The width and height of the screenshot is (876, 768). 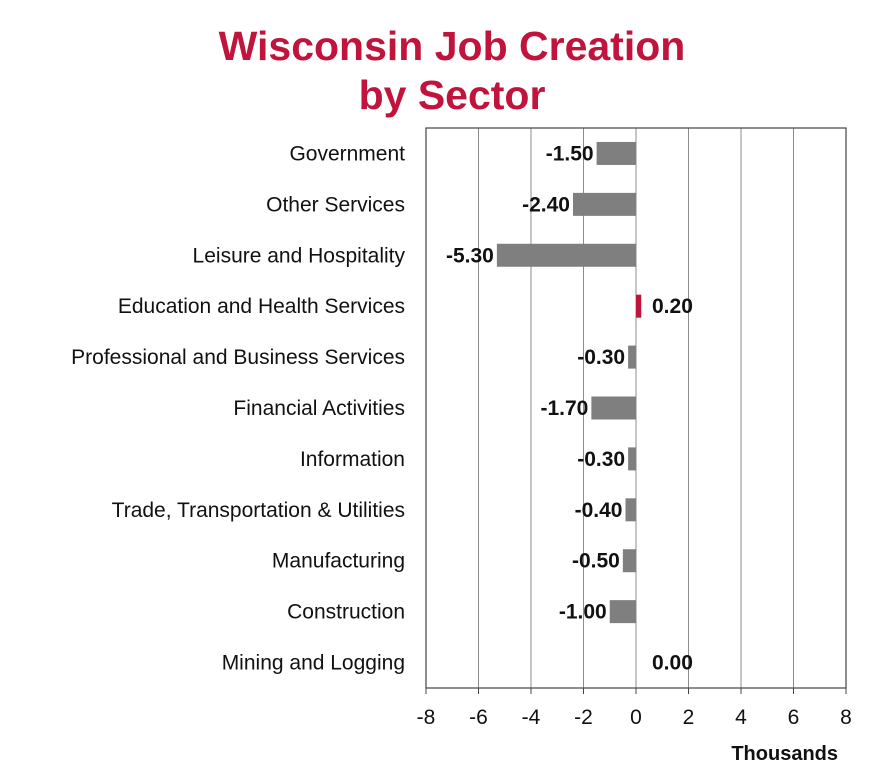 What do you see at coordinates (741, 717) in the screenshot?
I see `x-tick-label: 4` at bounding box center [741, 717].